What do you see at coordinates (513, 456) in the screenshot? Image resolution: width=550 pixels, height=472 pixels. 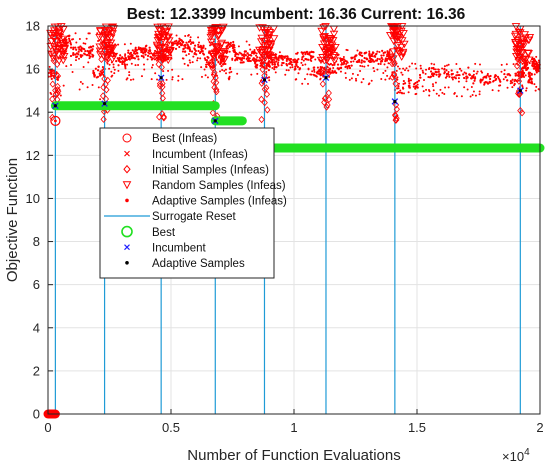 I see `x-exponent-base: ×10` at bounding box center [513, 456].